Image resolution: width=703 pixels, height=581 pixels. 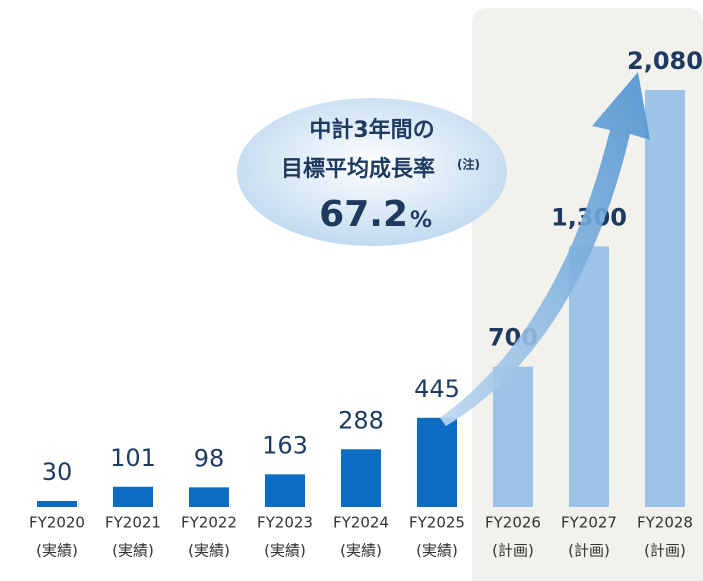 I want to click on x-tick-label: FY2027, so click(x=589, y=523).